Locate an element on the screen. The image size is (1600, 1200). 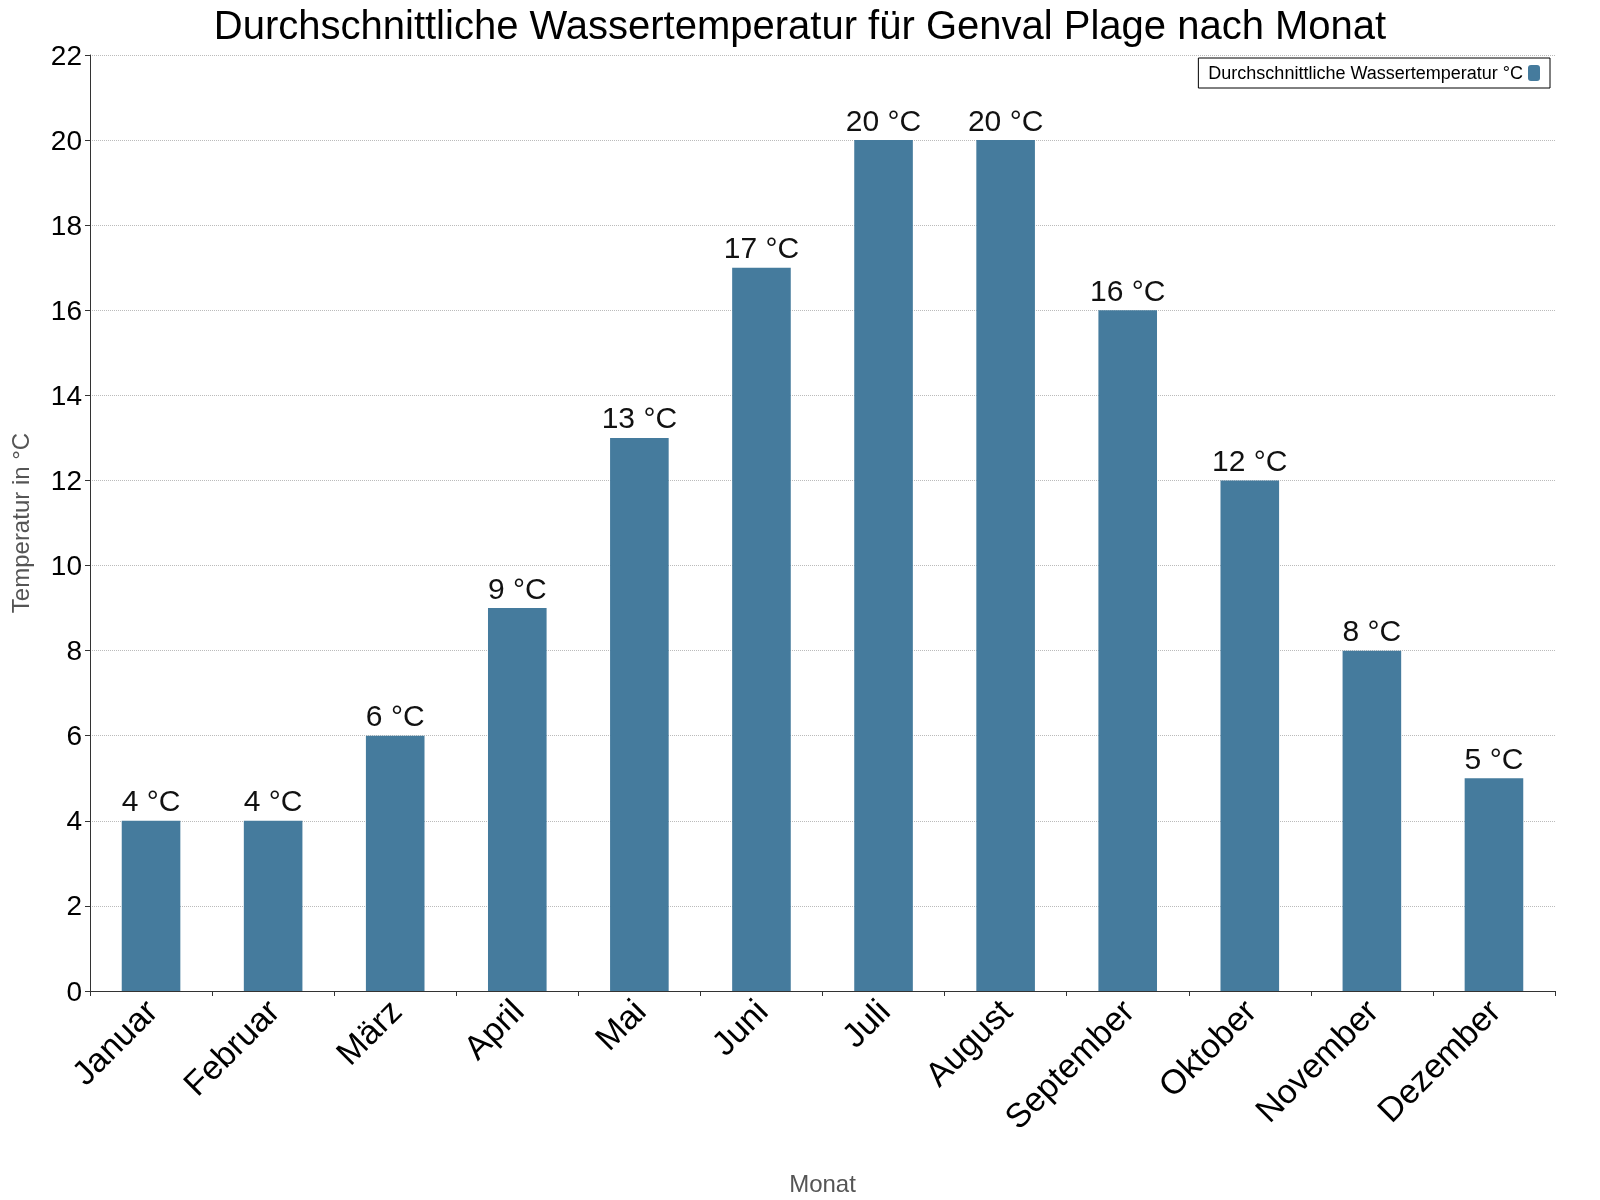
y-tick-label: 18 is located at coordinates (66, 225).